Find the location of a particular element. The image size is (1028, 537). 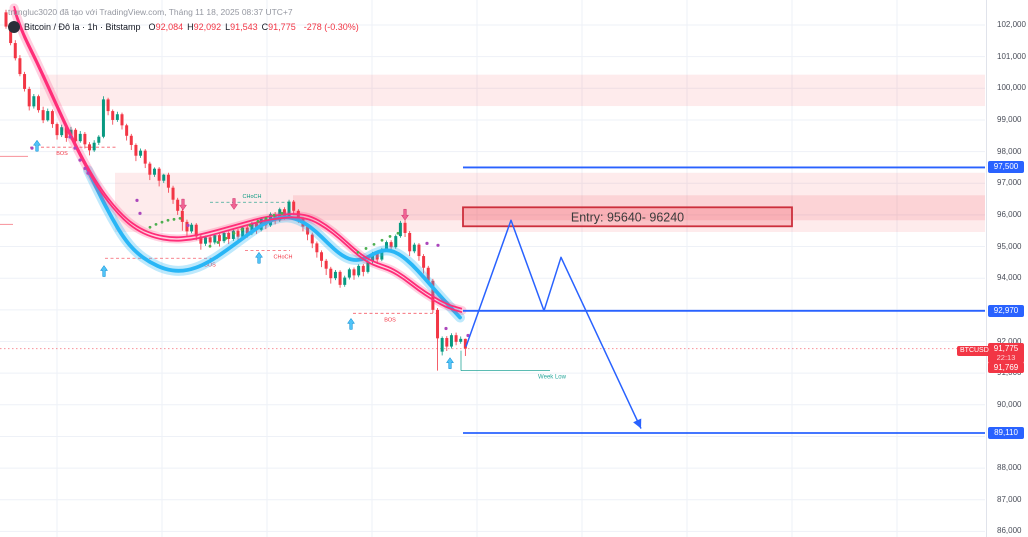

axis-price-label: 87,000 is located at coordinates (1009, 499).